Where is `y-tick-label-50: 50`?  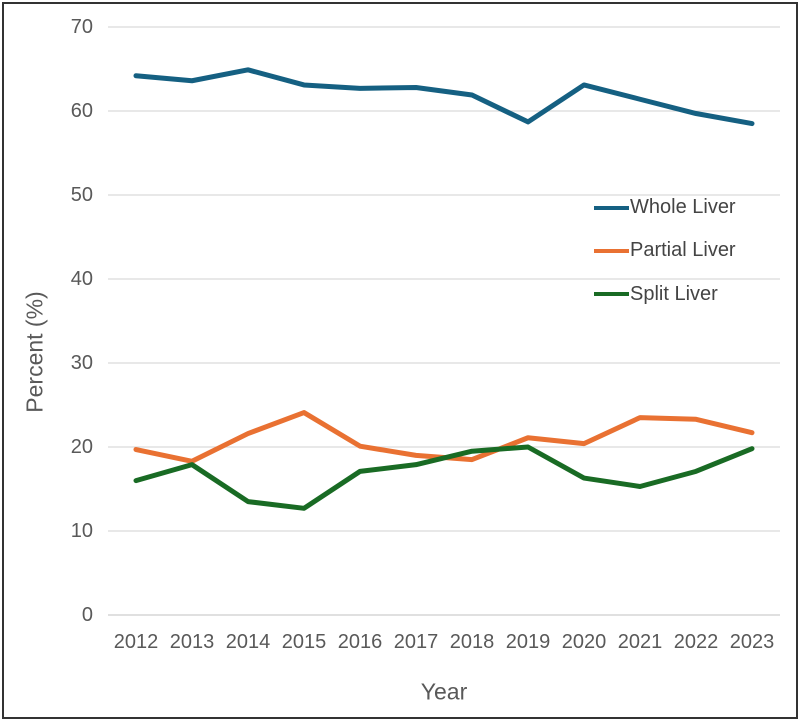
y-tick-label-50: 50 is located at coordinates (82, 195).